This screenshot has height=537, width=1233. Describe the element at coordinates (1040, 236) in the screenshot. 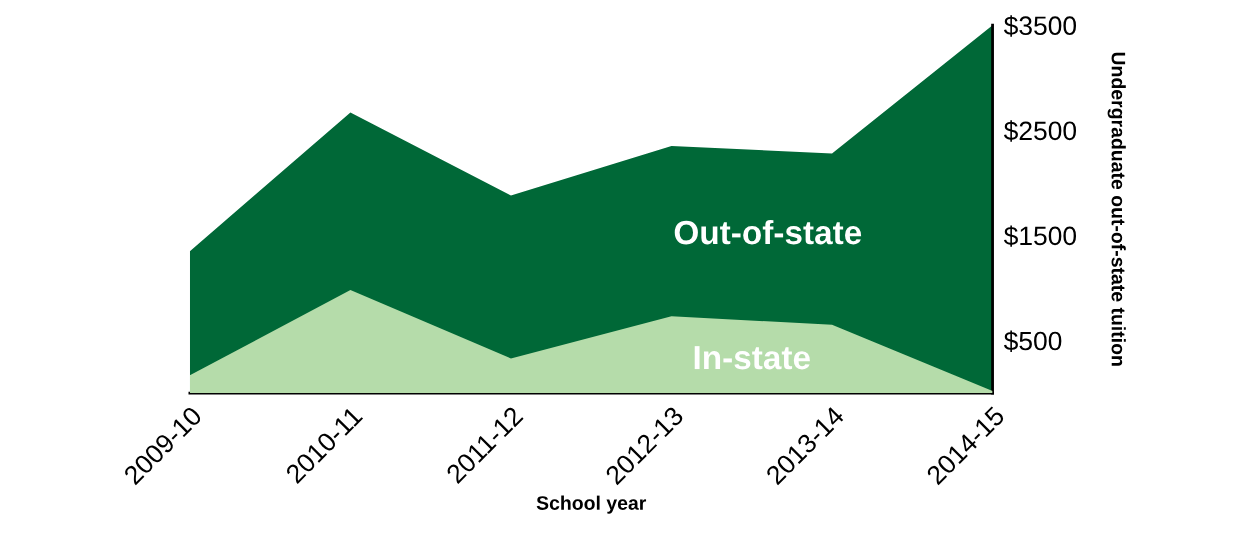

I see `y-tick-label: $1500` at that location.